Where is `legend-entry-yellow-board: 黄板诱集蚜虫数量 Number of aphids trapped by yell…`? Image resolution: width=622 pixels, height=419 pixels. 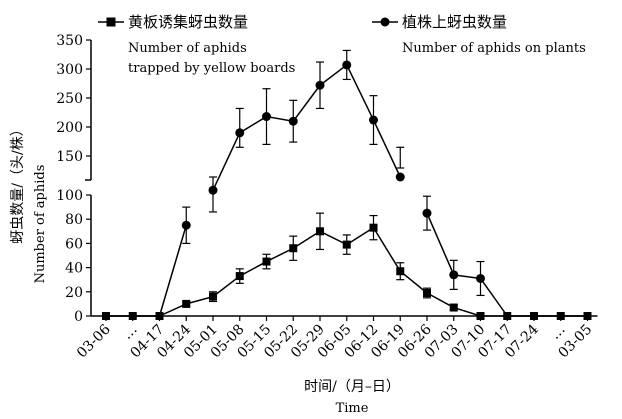 legend-entry-yellow-board: 黄板诱集蚜虫数量 Number of aphids trapped by yell… is located at coordinates (196, 44).